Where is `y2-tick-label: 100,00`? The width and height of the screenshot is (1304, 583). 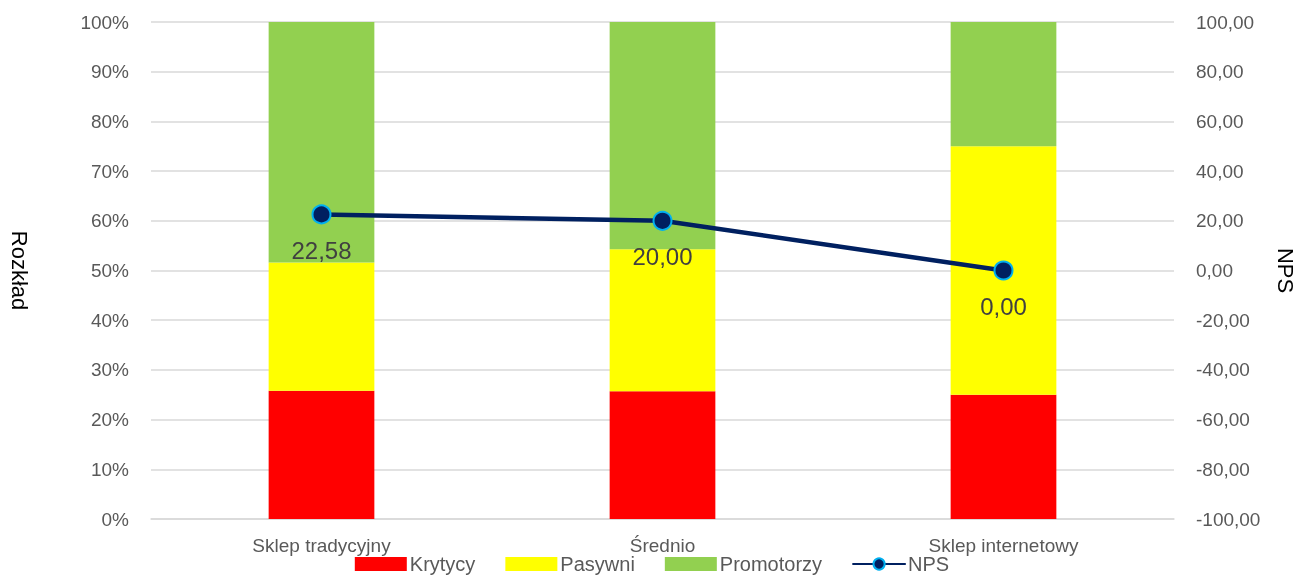 y2-tick-label: 100,00 is located at coordinates (1225, 22).